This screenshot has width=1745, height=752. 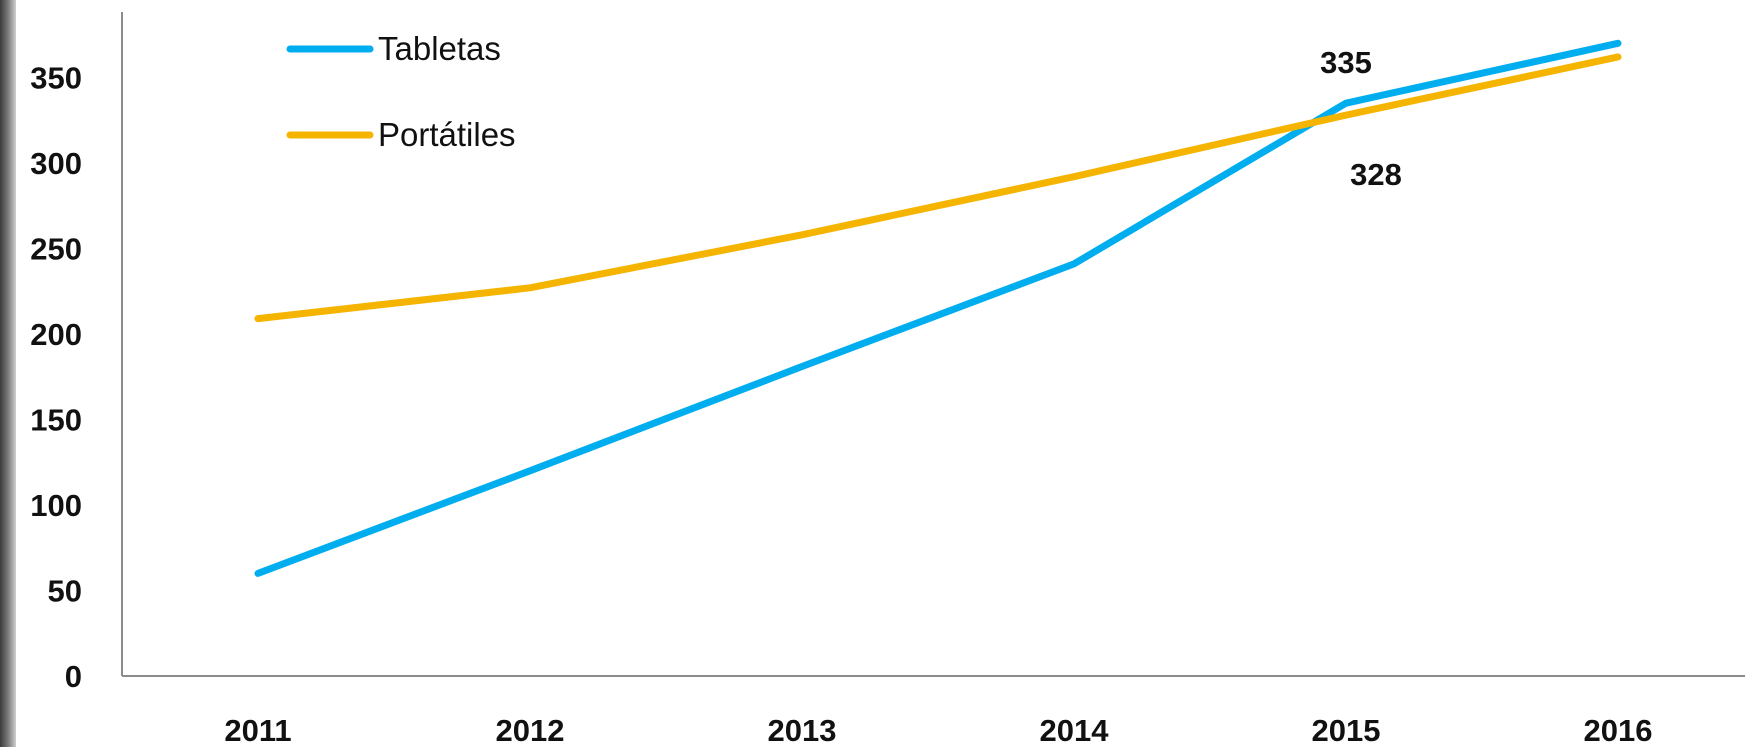 What do you see at coordinates (1346, 62) in the screenshot?
I see `data-label: 335` at bounding box center [1346, 62].